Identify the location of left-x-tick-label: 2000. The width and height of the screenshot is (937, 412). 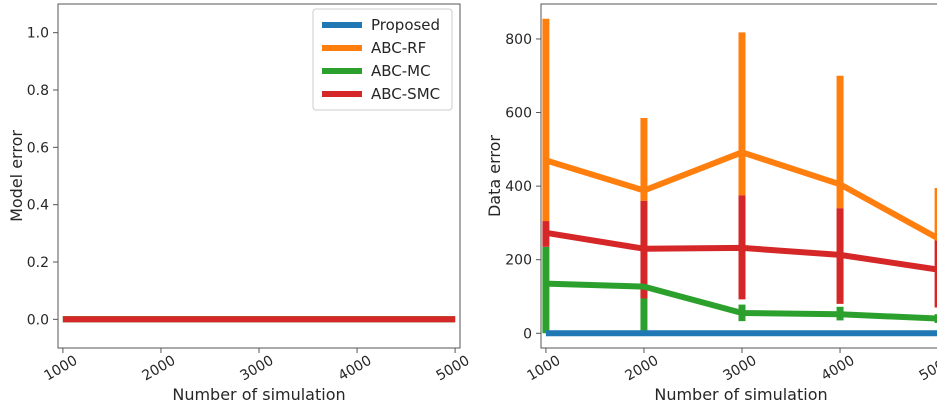
(159, 369).